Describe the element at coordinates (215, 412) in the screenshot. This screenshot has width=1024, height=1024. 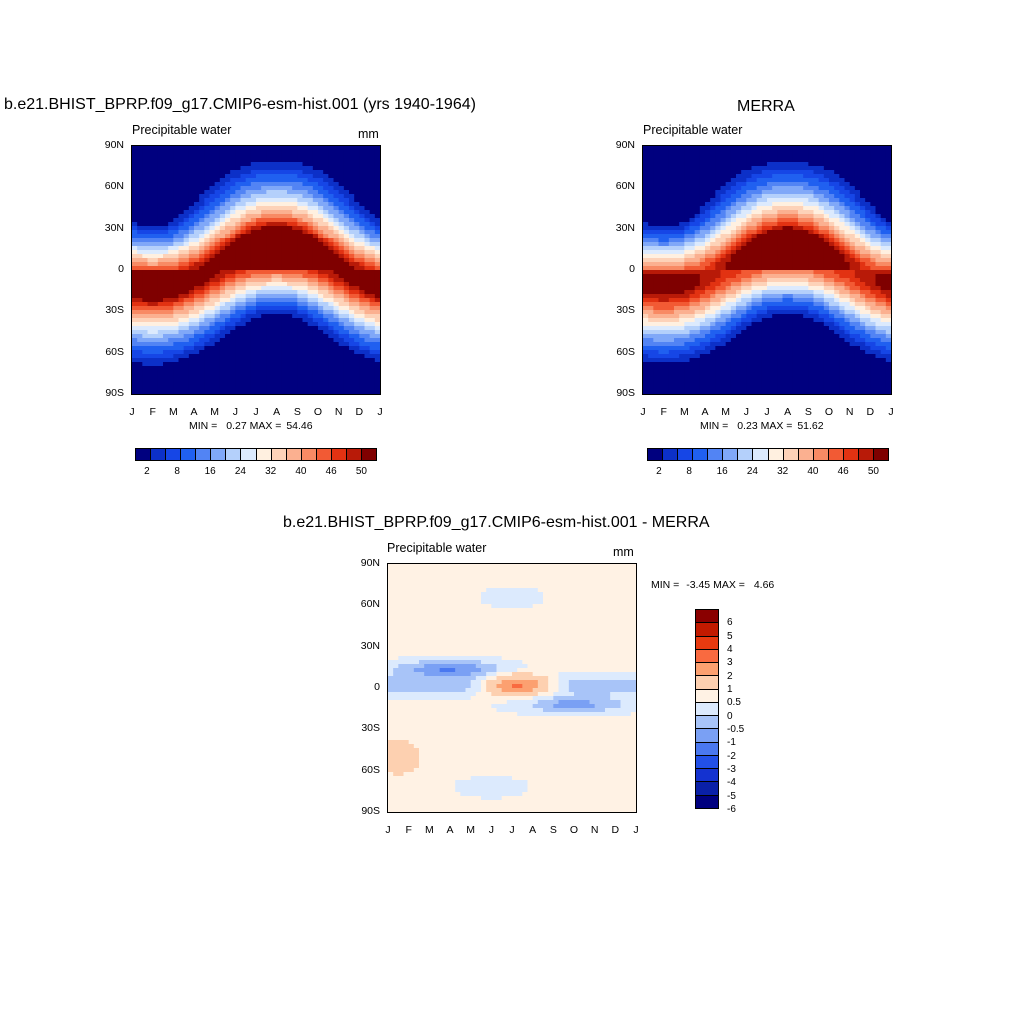
I see `x-tick-label: M` at that location.